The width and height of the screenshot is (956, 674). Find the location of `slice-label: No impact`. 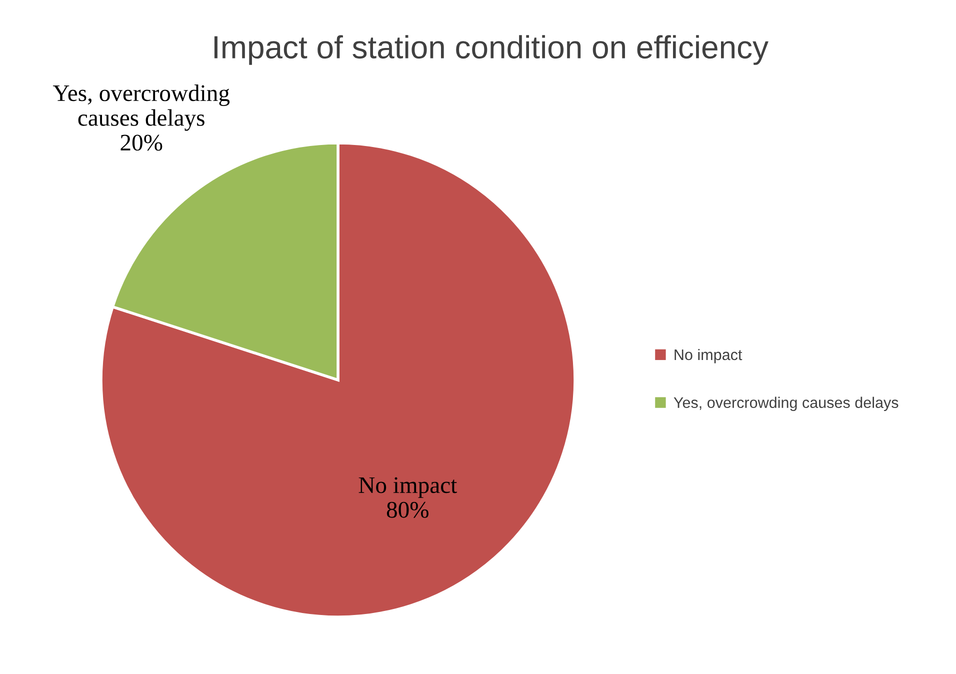

slice-label: No impact is located at coordinates (408, 487).